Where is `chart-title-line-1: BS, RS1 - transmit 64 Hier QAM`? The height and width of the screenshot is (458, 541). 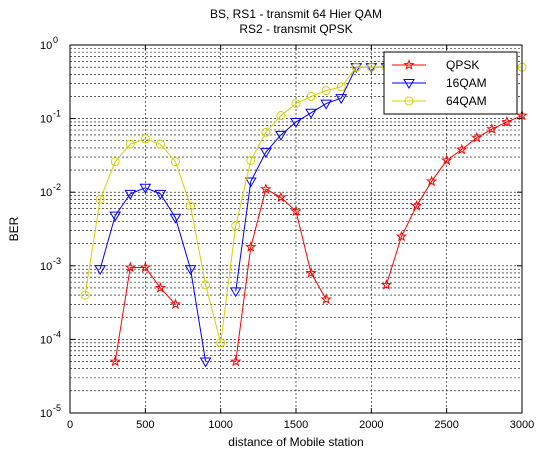
chart-title-line-1: BS, RS1 - transmit 64 Hier QAM is located at coordinates (296, 14).